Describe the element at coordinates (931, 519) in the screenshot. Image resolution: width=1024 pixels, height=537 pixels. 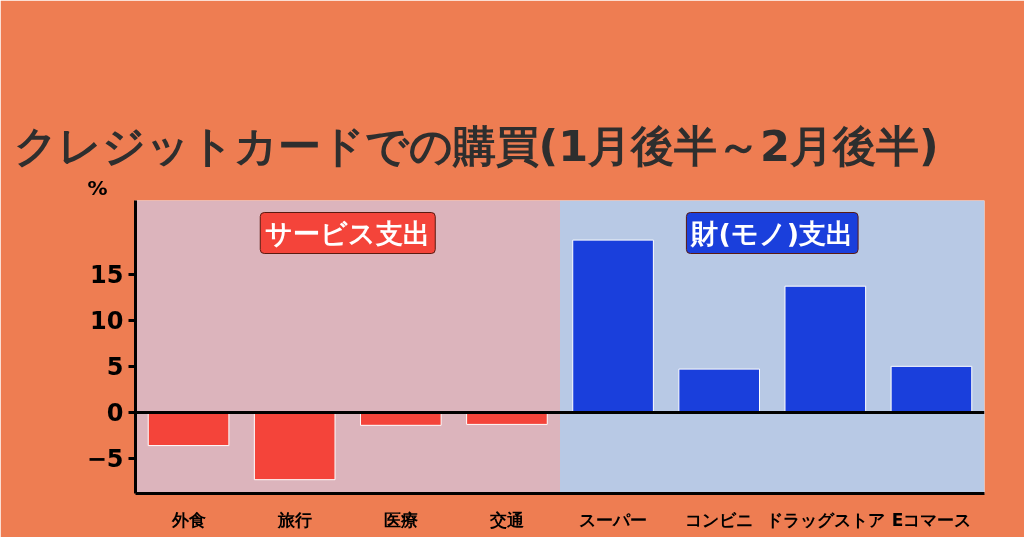
I see `x-tick-label: Eコマース` at that location.